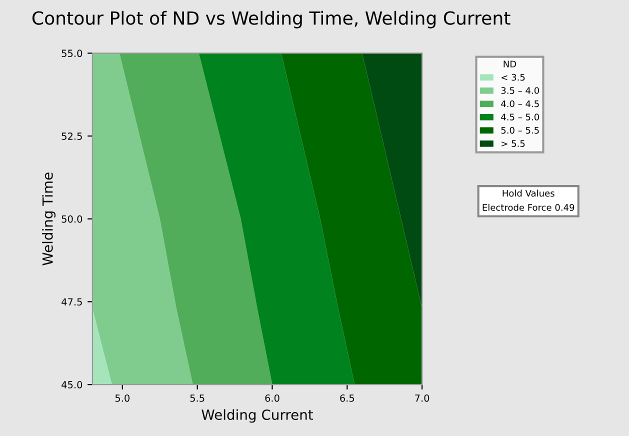 This screenshot has width=629, height=436. I want to click on y-tick-label: 47.5, so click(72, 302).